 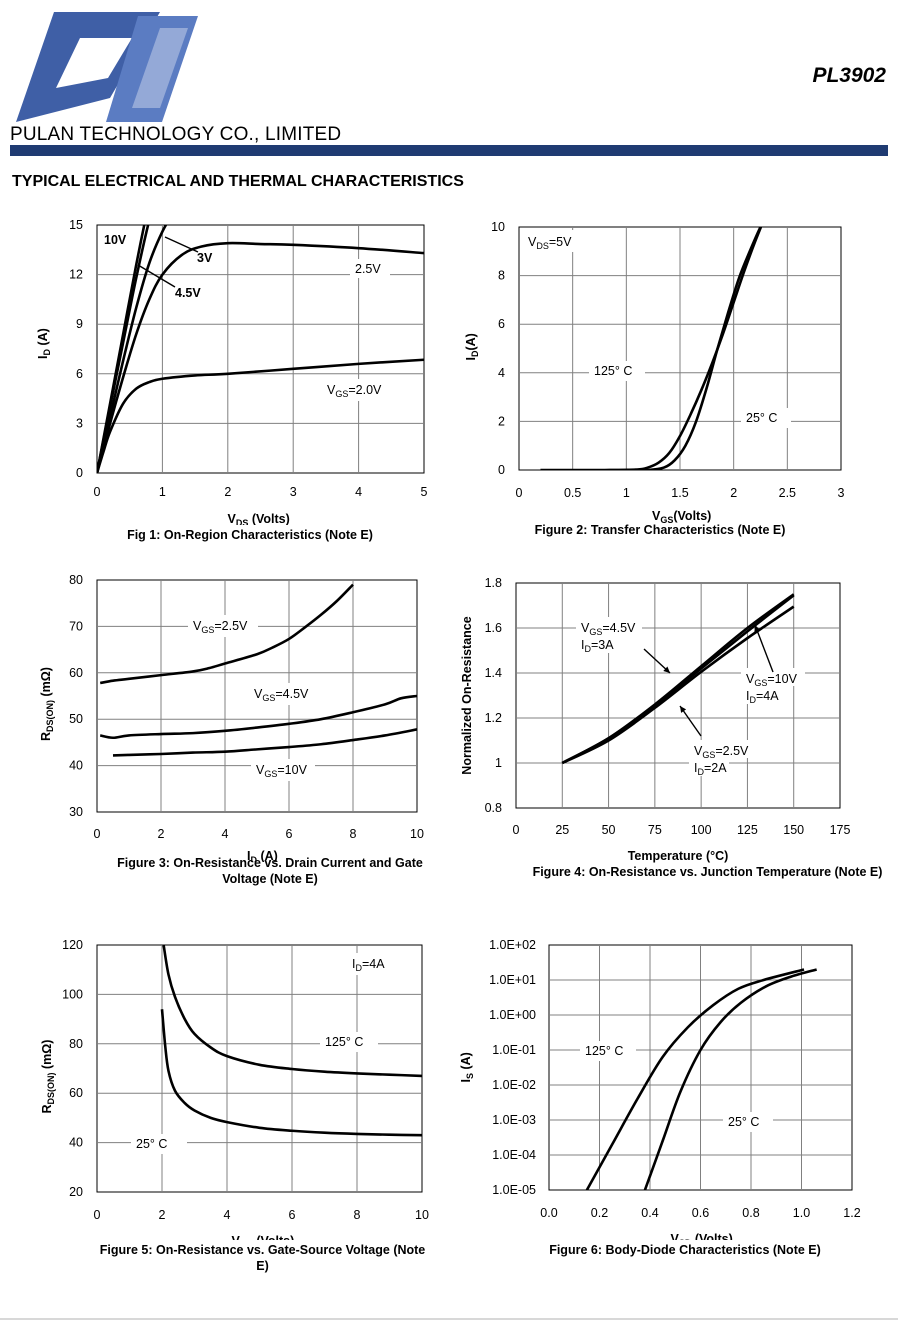 What do you see at coordinates (176, 134) in the screenshot?
I see `company-name: PULAN TECHNOLOGY CO., LIMITED` at bounding box center [176, 134].